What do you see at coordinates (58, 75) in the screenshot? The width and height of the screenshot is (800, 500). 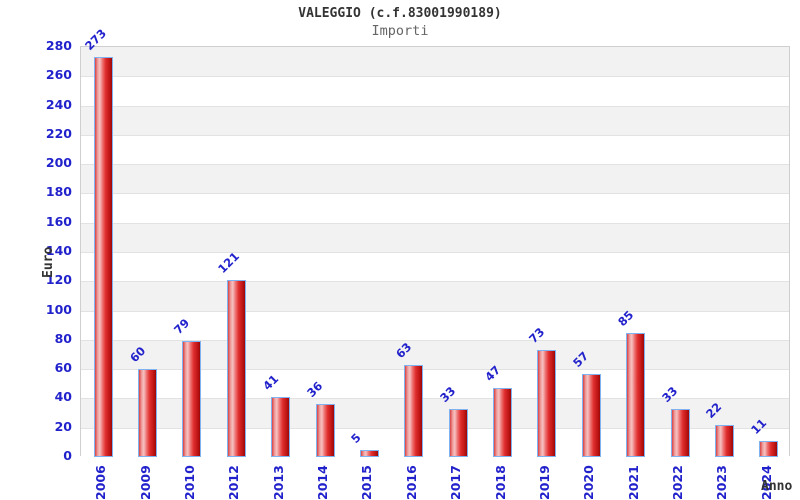 I see `y-tick-label-260: 260` at bounding box center [58, 75].